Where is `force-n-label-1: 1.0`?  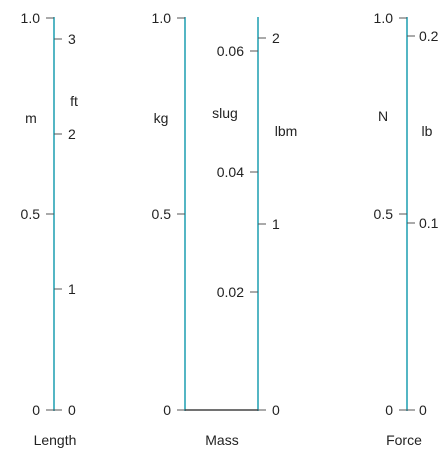
force-n-label-1: 1.0 is located at coordinates (384, 18).